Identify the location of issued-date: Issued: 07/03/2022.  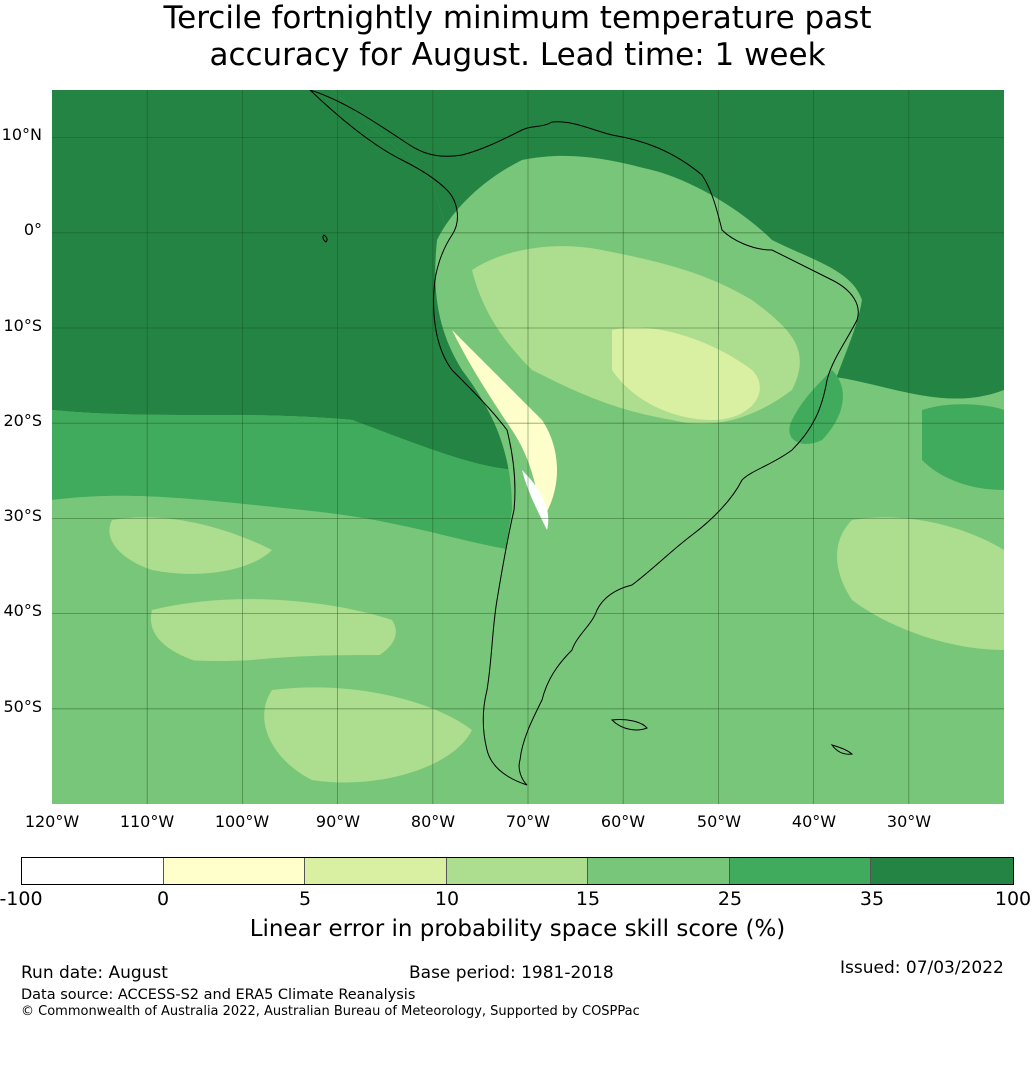
(922, 968).